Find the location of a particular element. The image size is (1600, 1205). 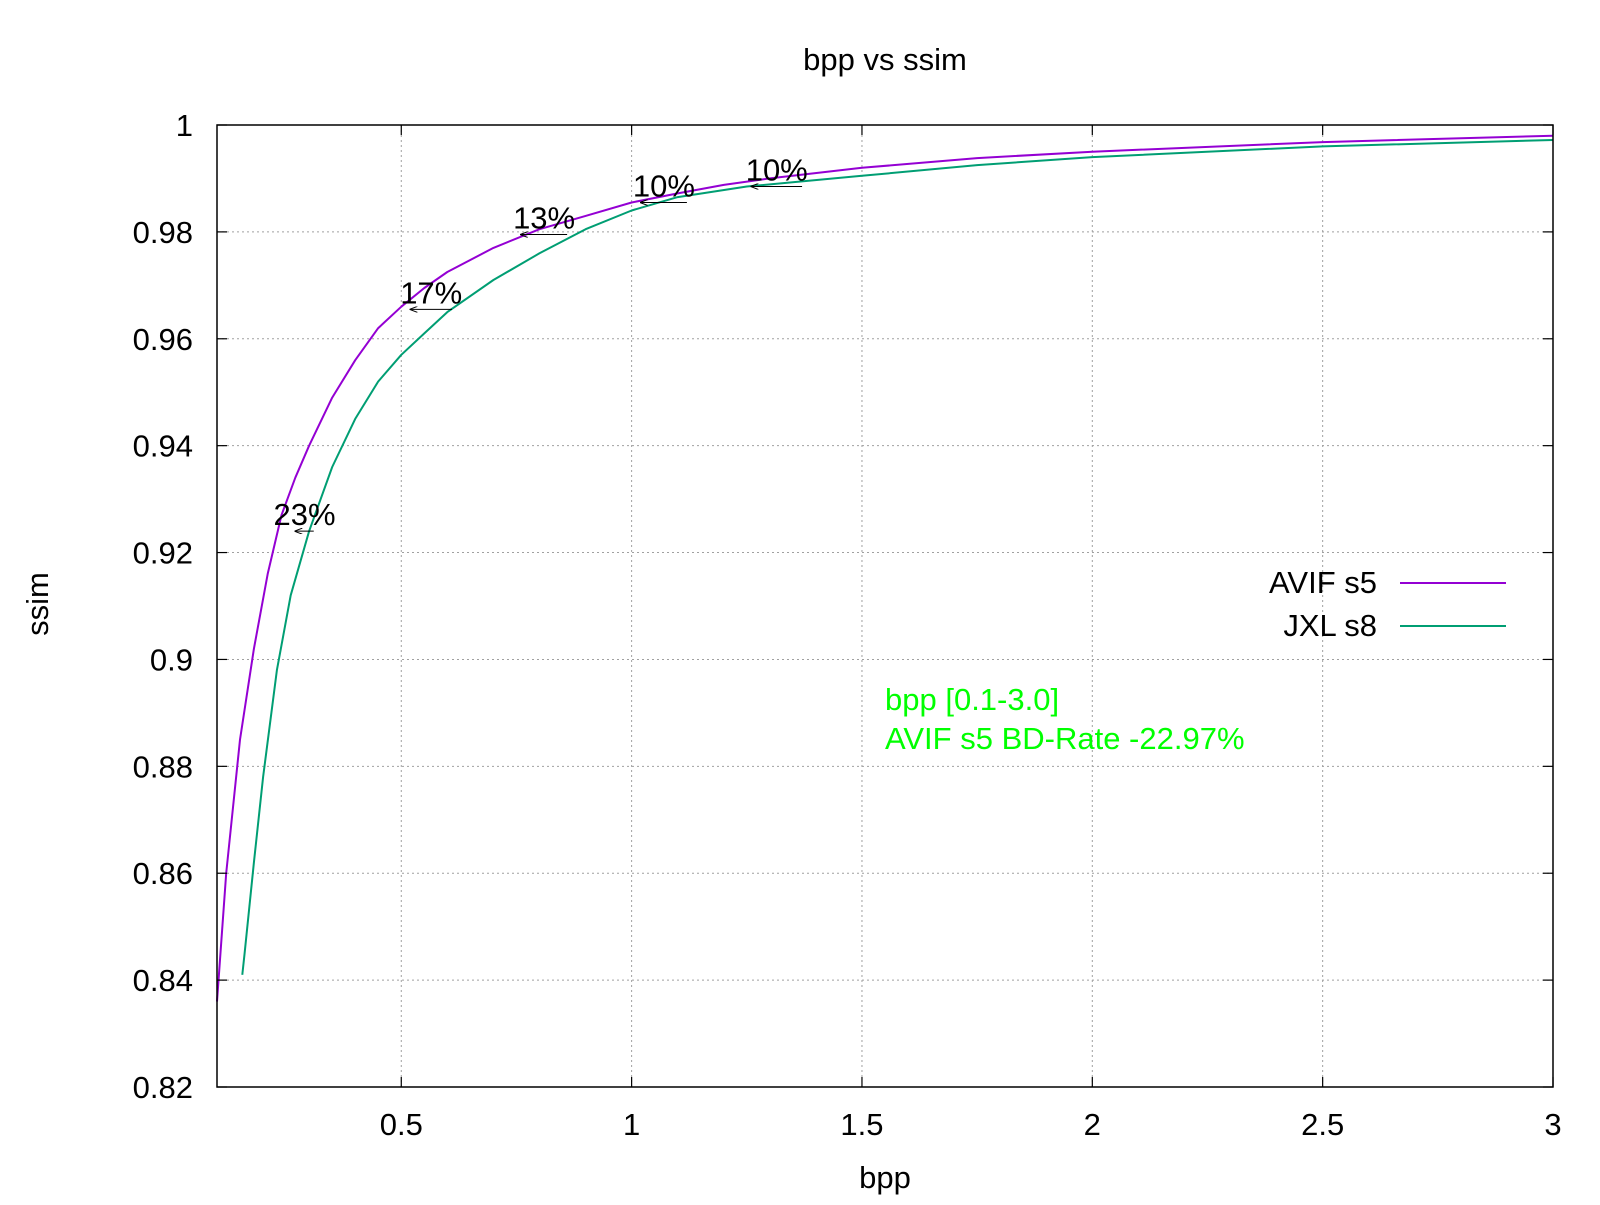

y-tick-label: 0.92 is located at coordinates (163, 553).